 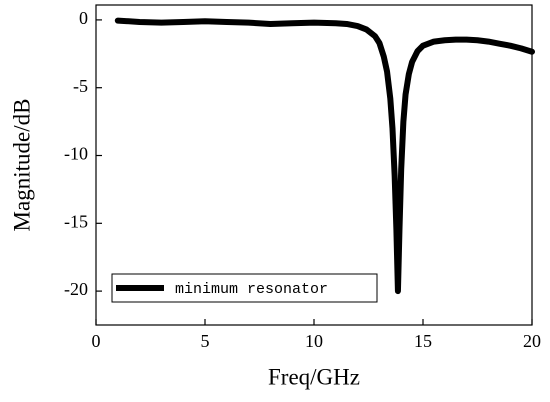 What do you see at coordinates (83, 18) in the screenshot?
I see `y-tick-label: 0` at bounding box center [83, 18].